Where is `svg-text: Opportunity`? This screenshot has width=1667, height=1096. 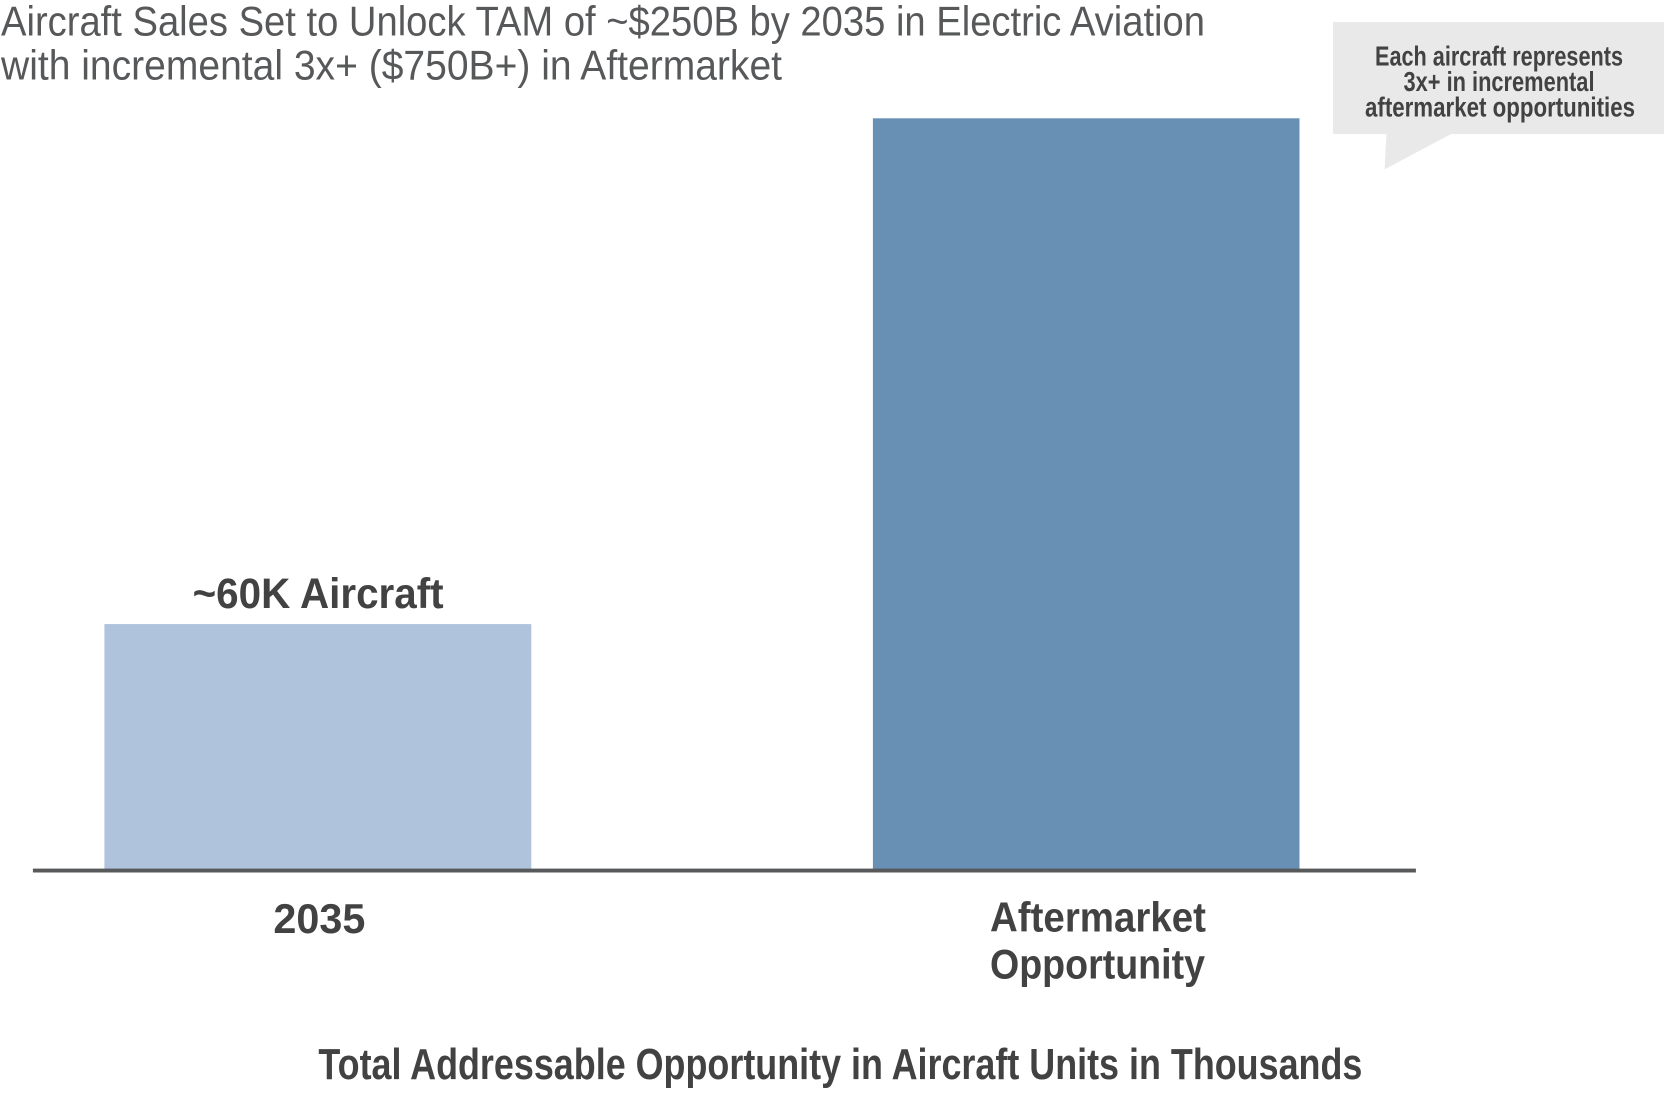
svg-text: Opportunity is located at coordinates (1098, 963).